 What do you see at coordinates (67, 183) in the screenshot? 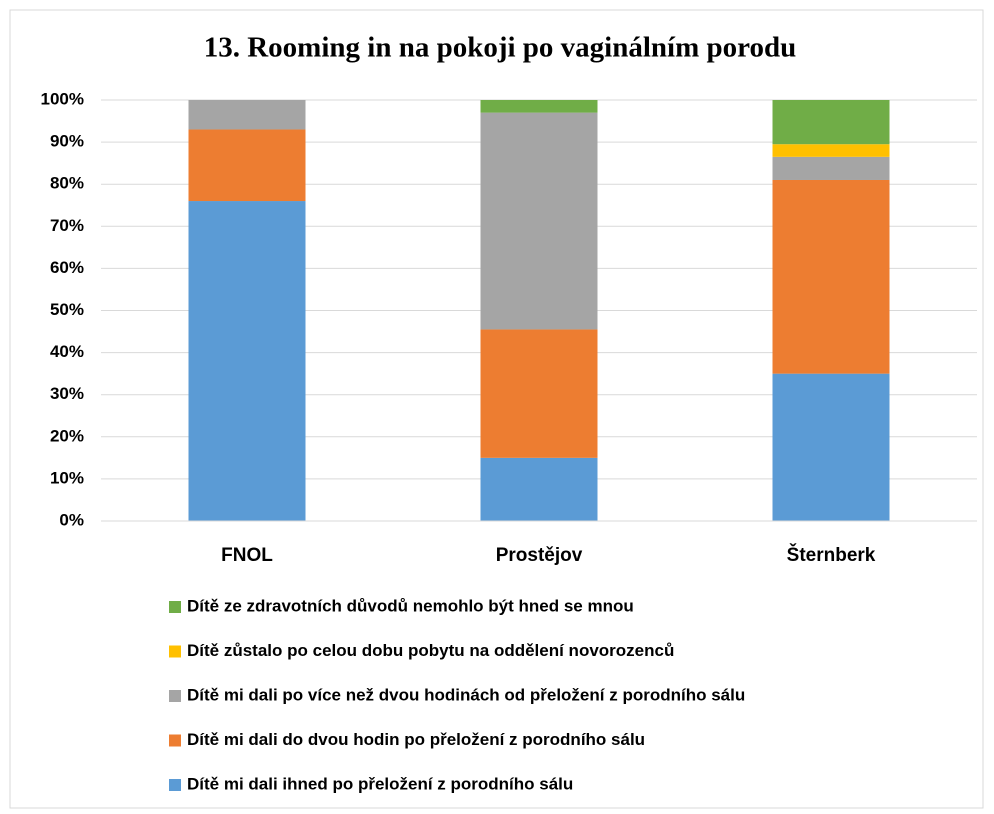
I see `y-tick-label: 80%` at bounding box center [67, 183].